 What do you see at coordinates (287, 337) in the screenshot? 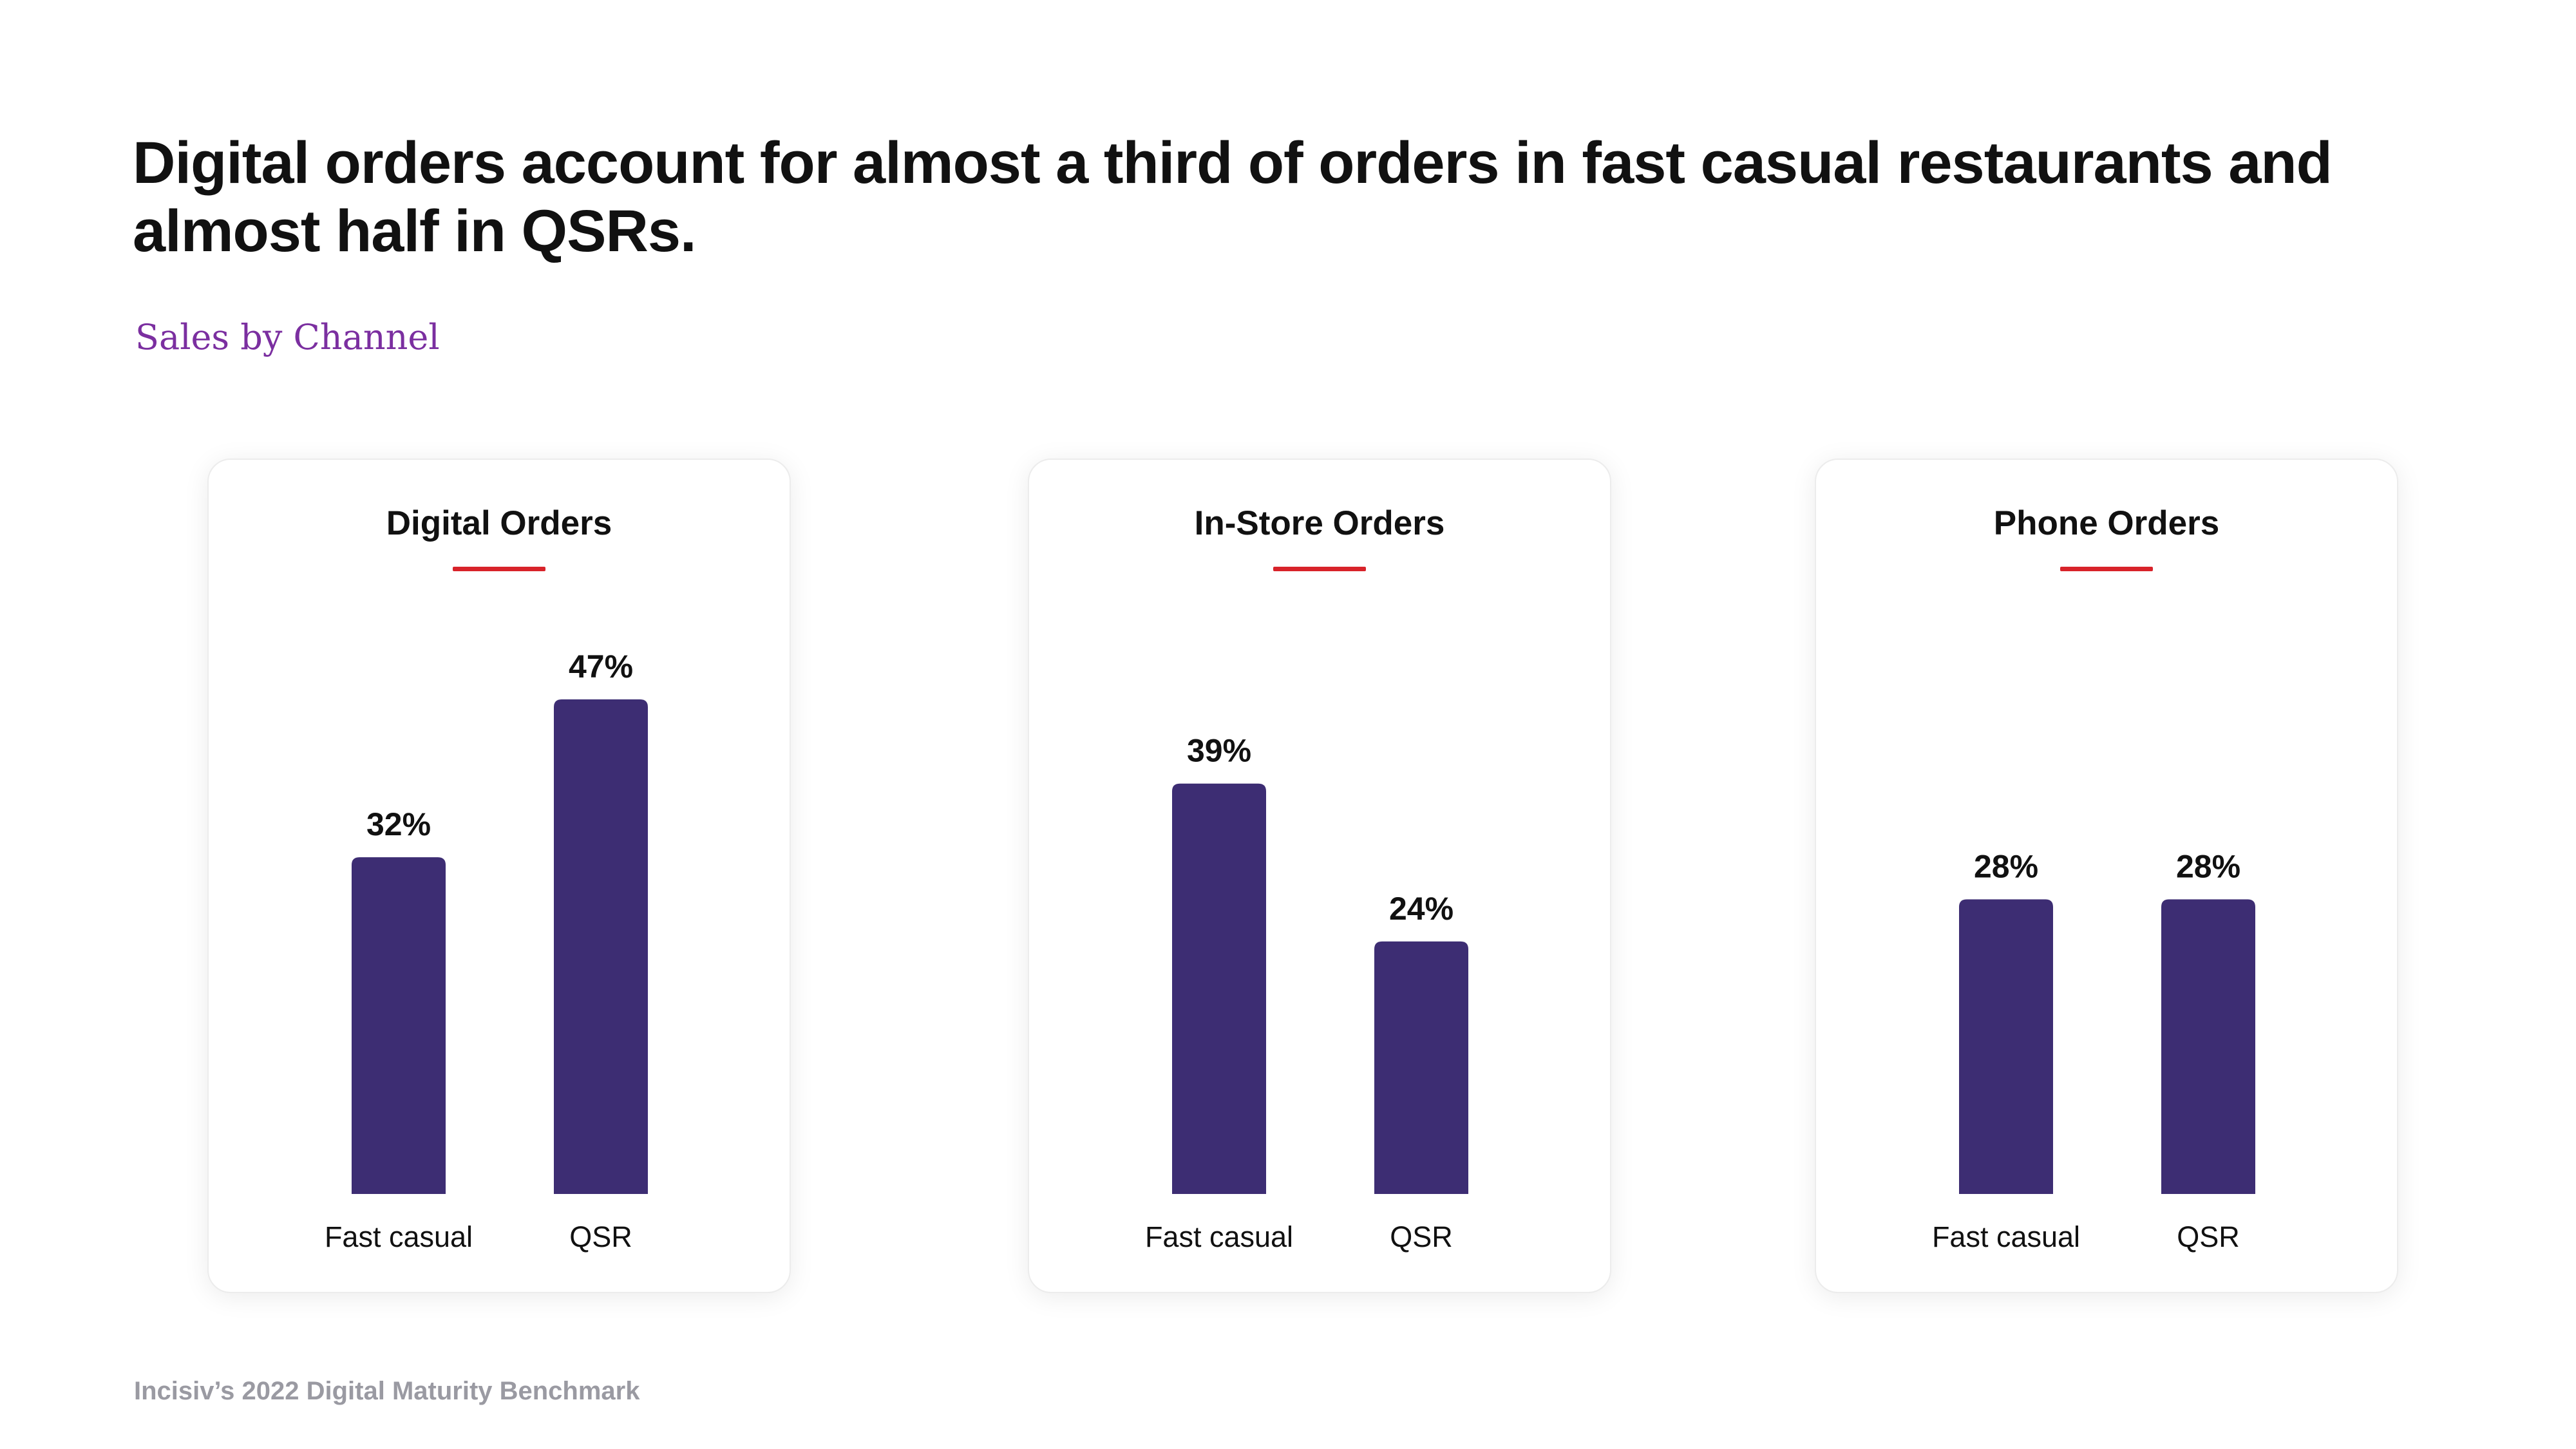
I see `section-subtitle: Sales by Channel` at bounding box center [287, 337].